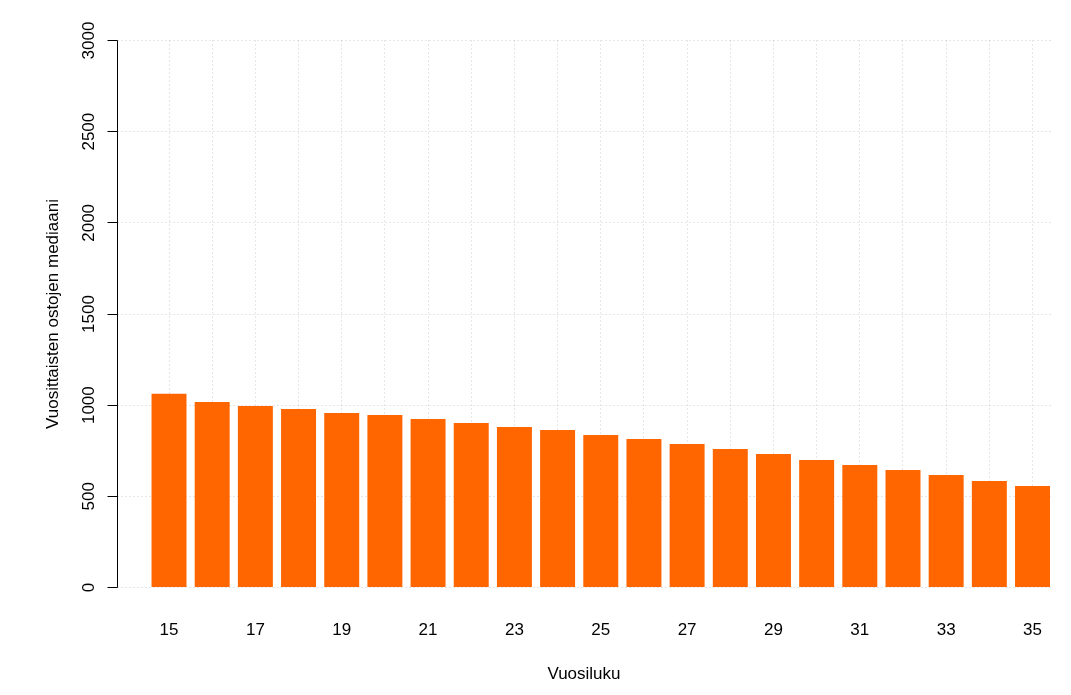  What do you see at coordinates (255, 629) in the screenshot?
I see `x-tick-label: 17` at bounding box center [255, 629].